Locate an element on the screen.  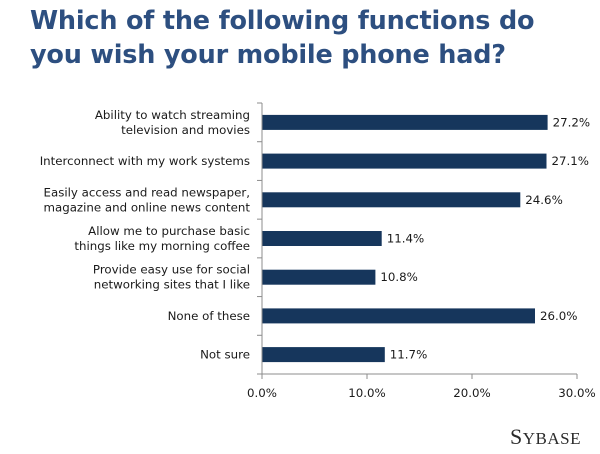
category-label: Provide easy use for social is located at coordinates (171, 270).